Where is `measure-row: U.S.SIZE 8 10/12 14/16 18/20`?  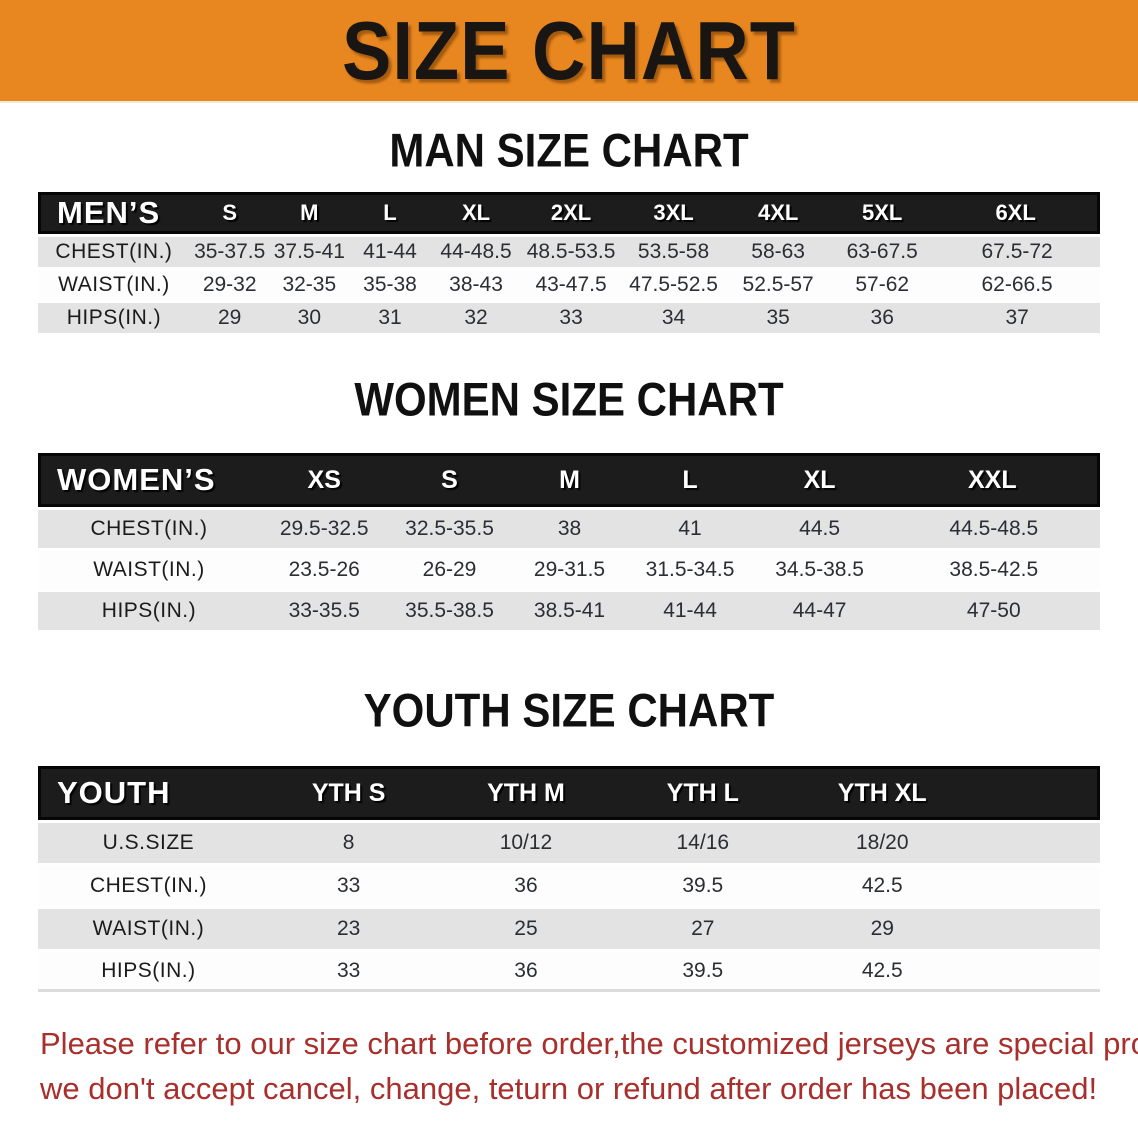
measure-row: U.S.SIZE 8 10/12 14/16 18/20 is located at coordinates (569, 843).